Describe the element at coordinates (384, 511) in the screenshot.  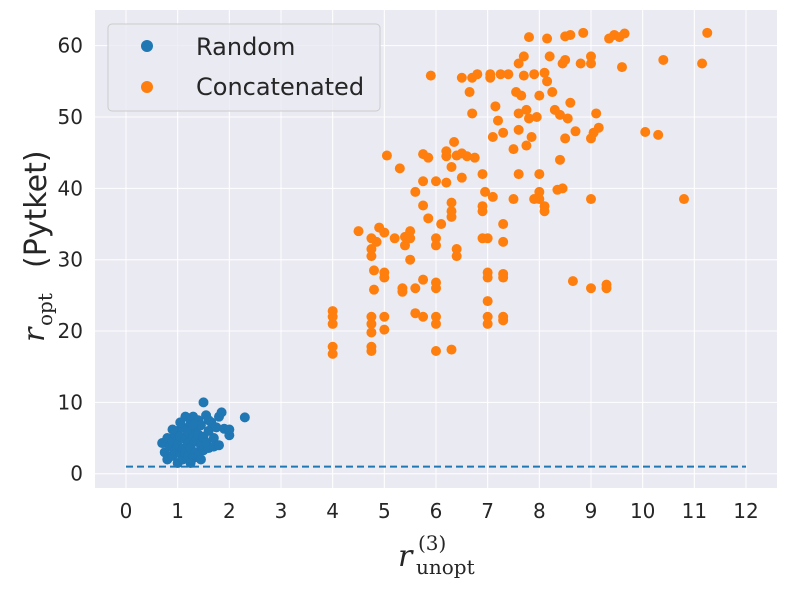
I see `x-tick-label: 5` at that location.